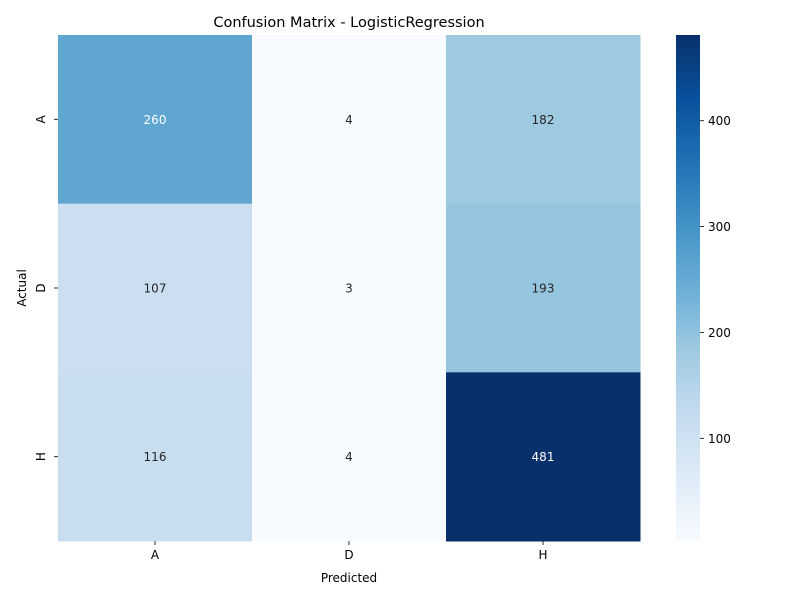 The height and width of the screenshot is (600, 800). I want to click on colorbar-tick-label: 400, so click(719, 121).